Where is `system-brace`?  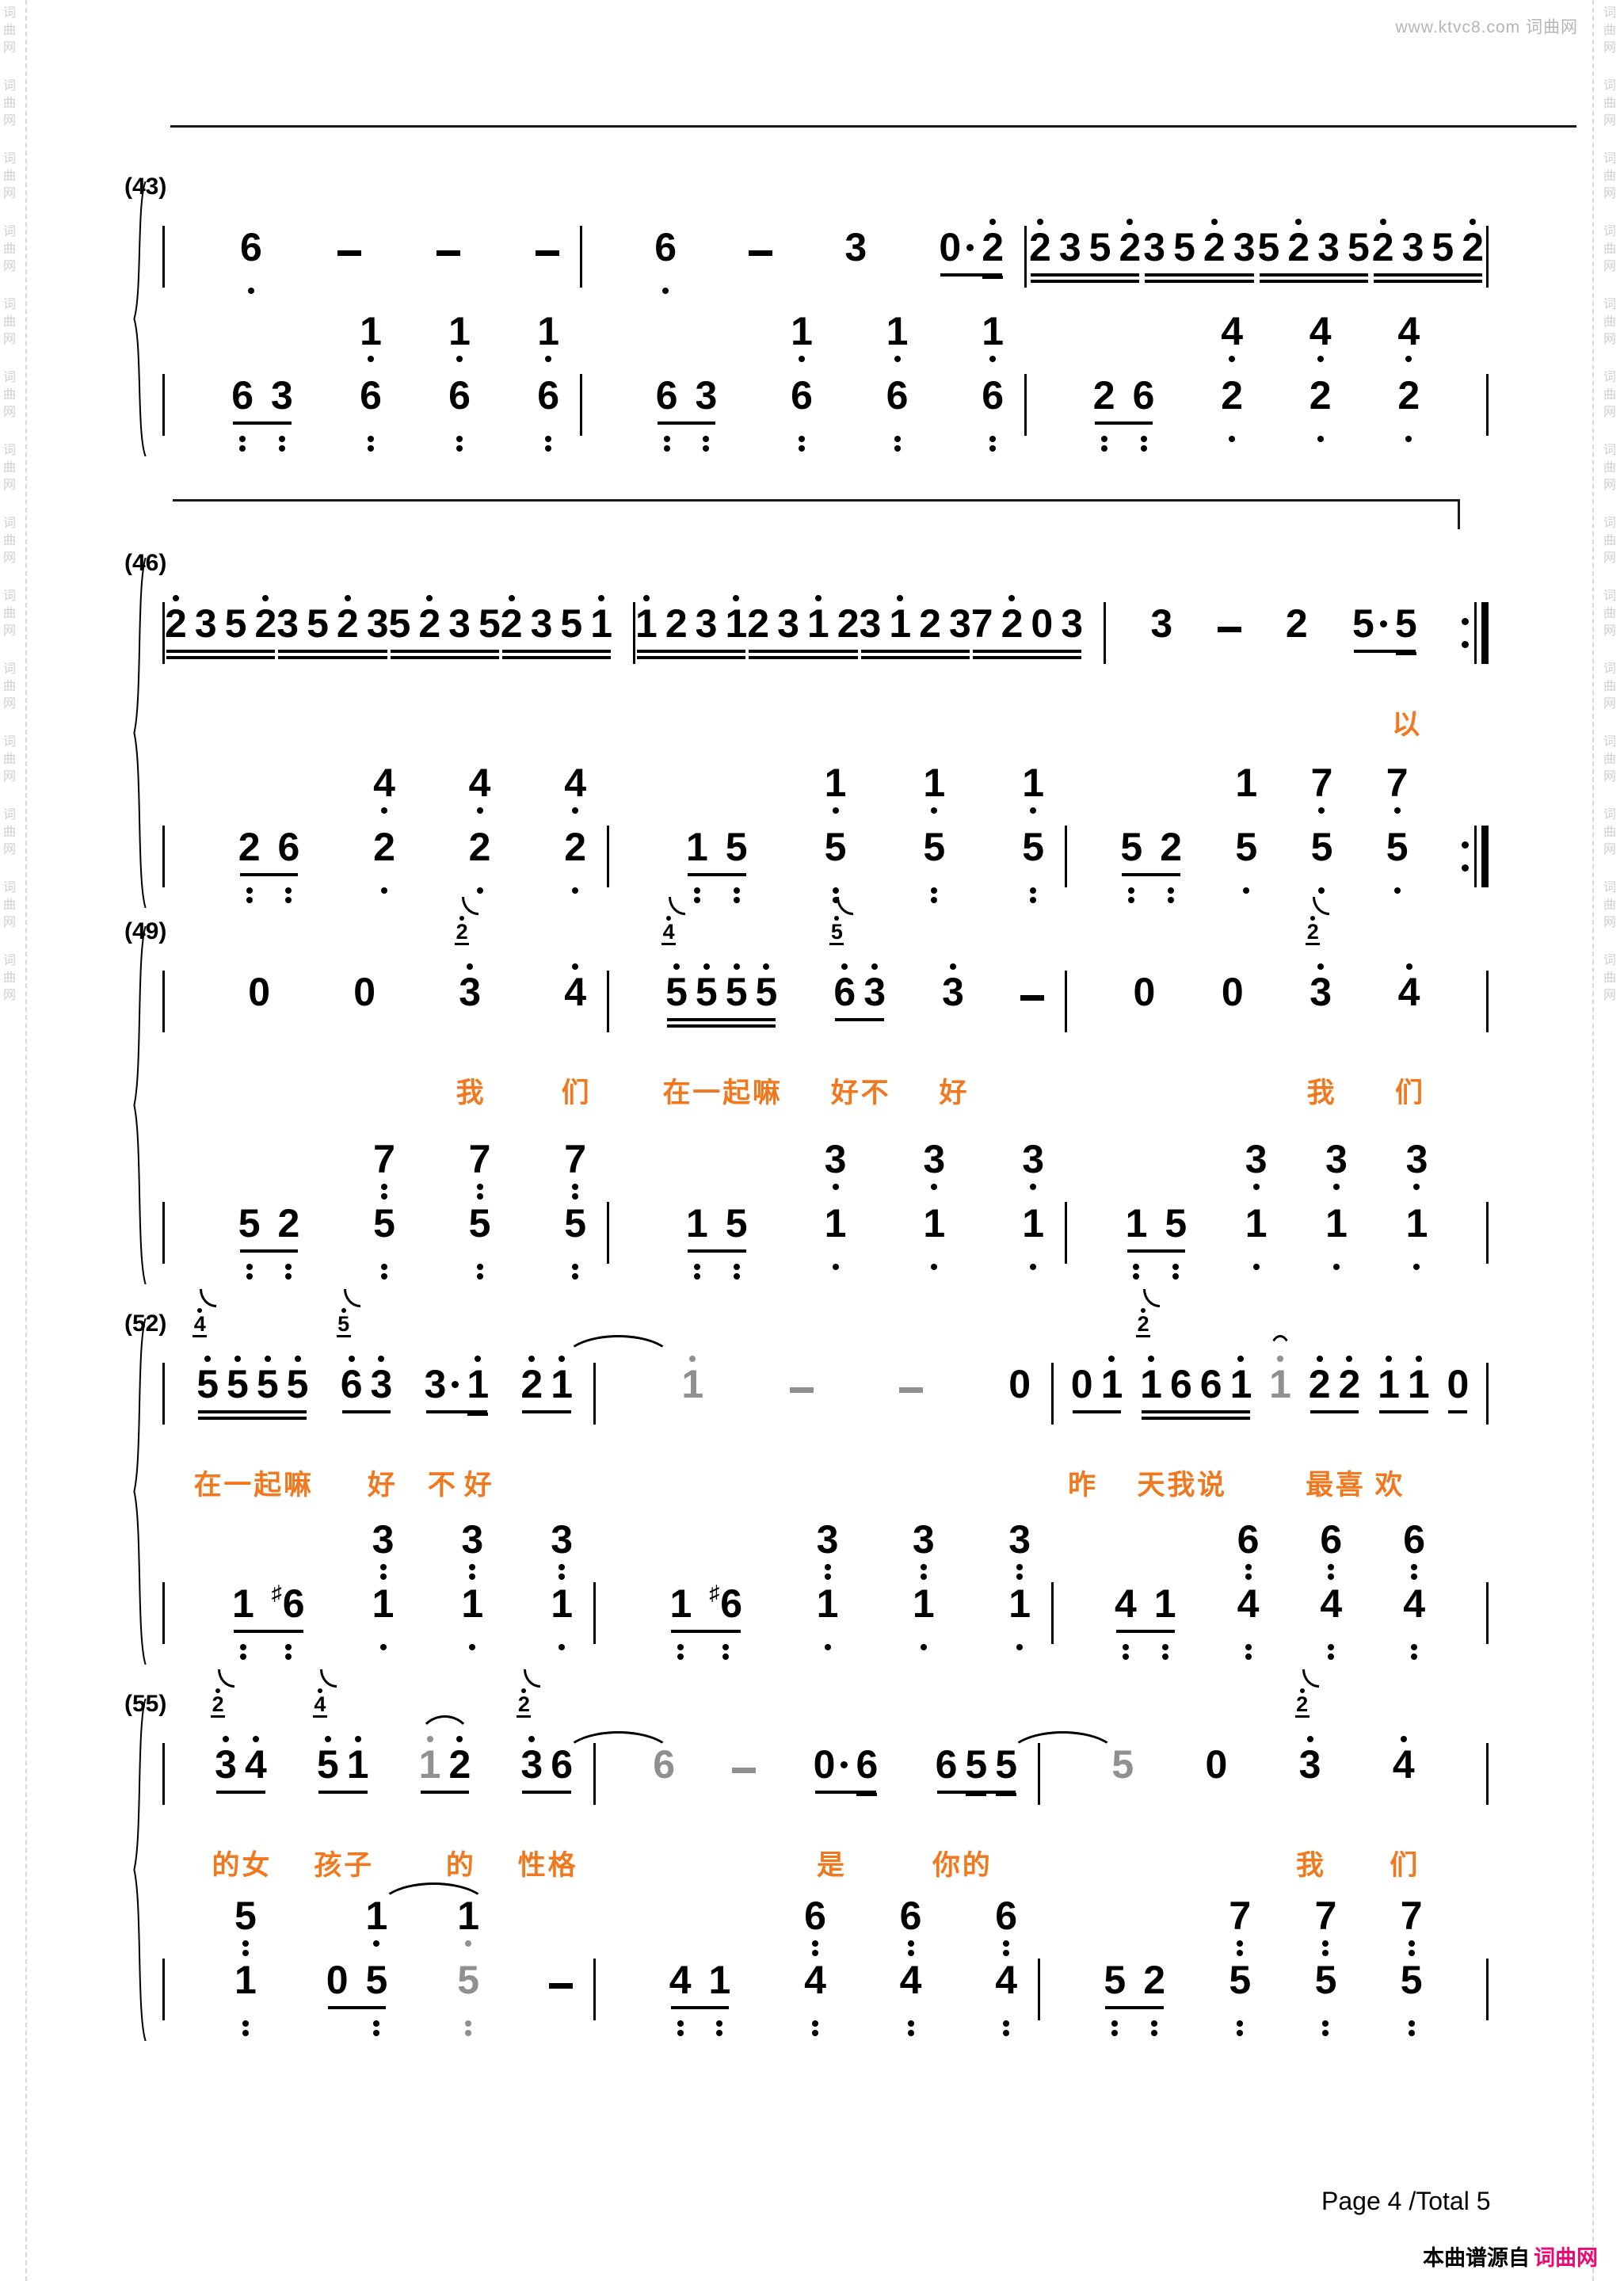 system-brace is located at coordinates (140, 1872).